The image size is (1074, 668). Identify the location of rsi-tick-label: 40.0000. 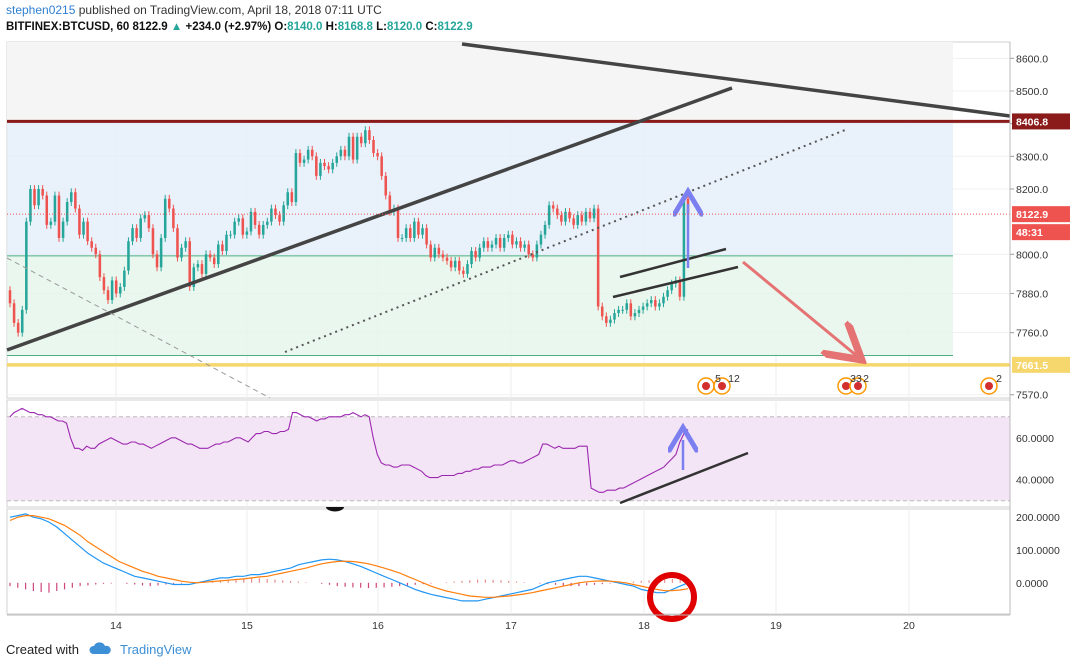
(1035, 481).